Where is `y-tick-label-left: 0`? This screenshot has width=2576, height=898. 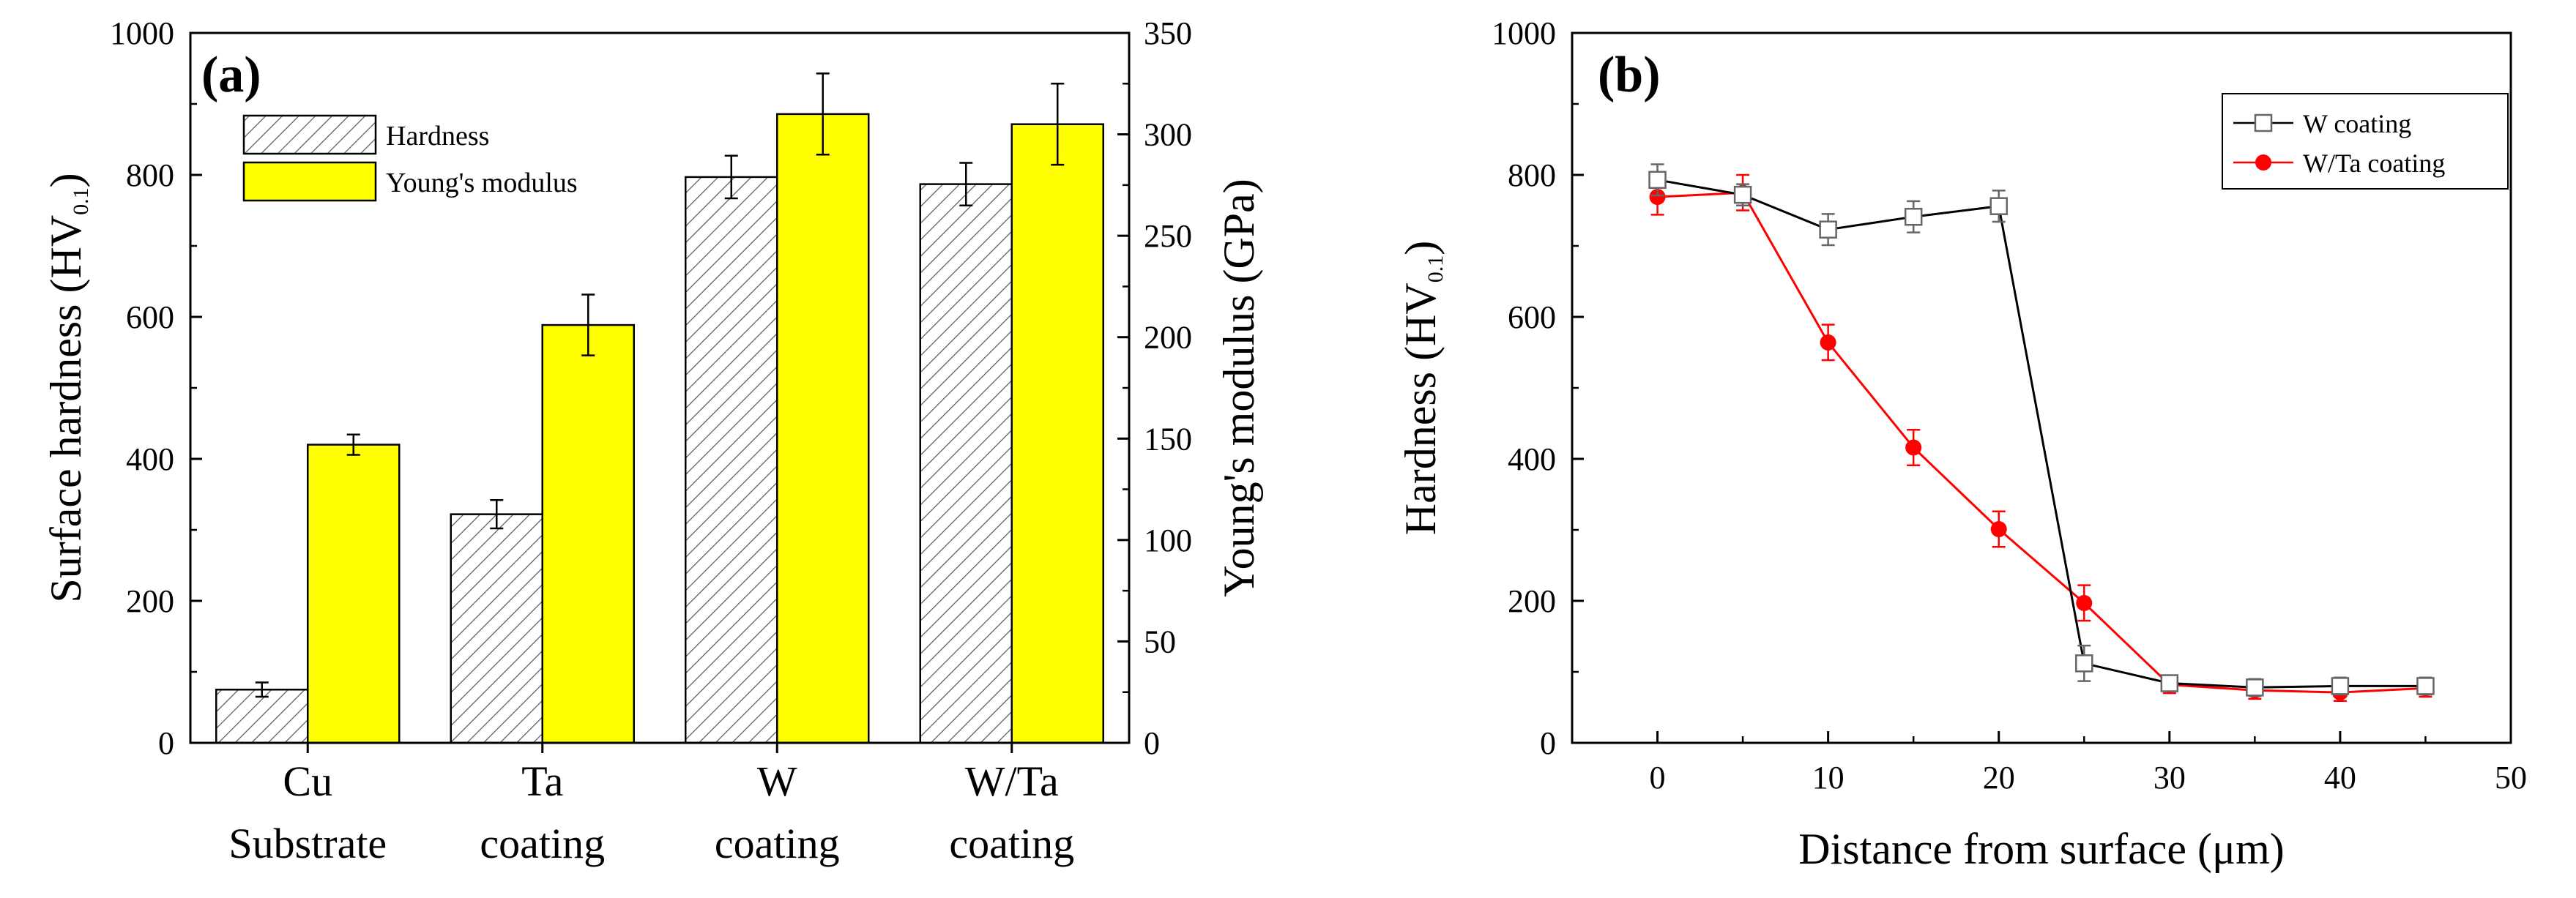
y-tick-label-left: 0 is located at coordinates (166, 743).